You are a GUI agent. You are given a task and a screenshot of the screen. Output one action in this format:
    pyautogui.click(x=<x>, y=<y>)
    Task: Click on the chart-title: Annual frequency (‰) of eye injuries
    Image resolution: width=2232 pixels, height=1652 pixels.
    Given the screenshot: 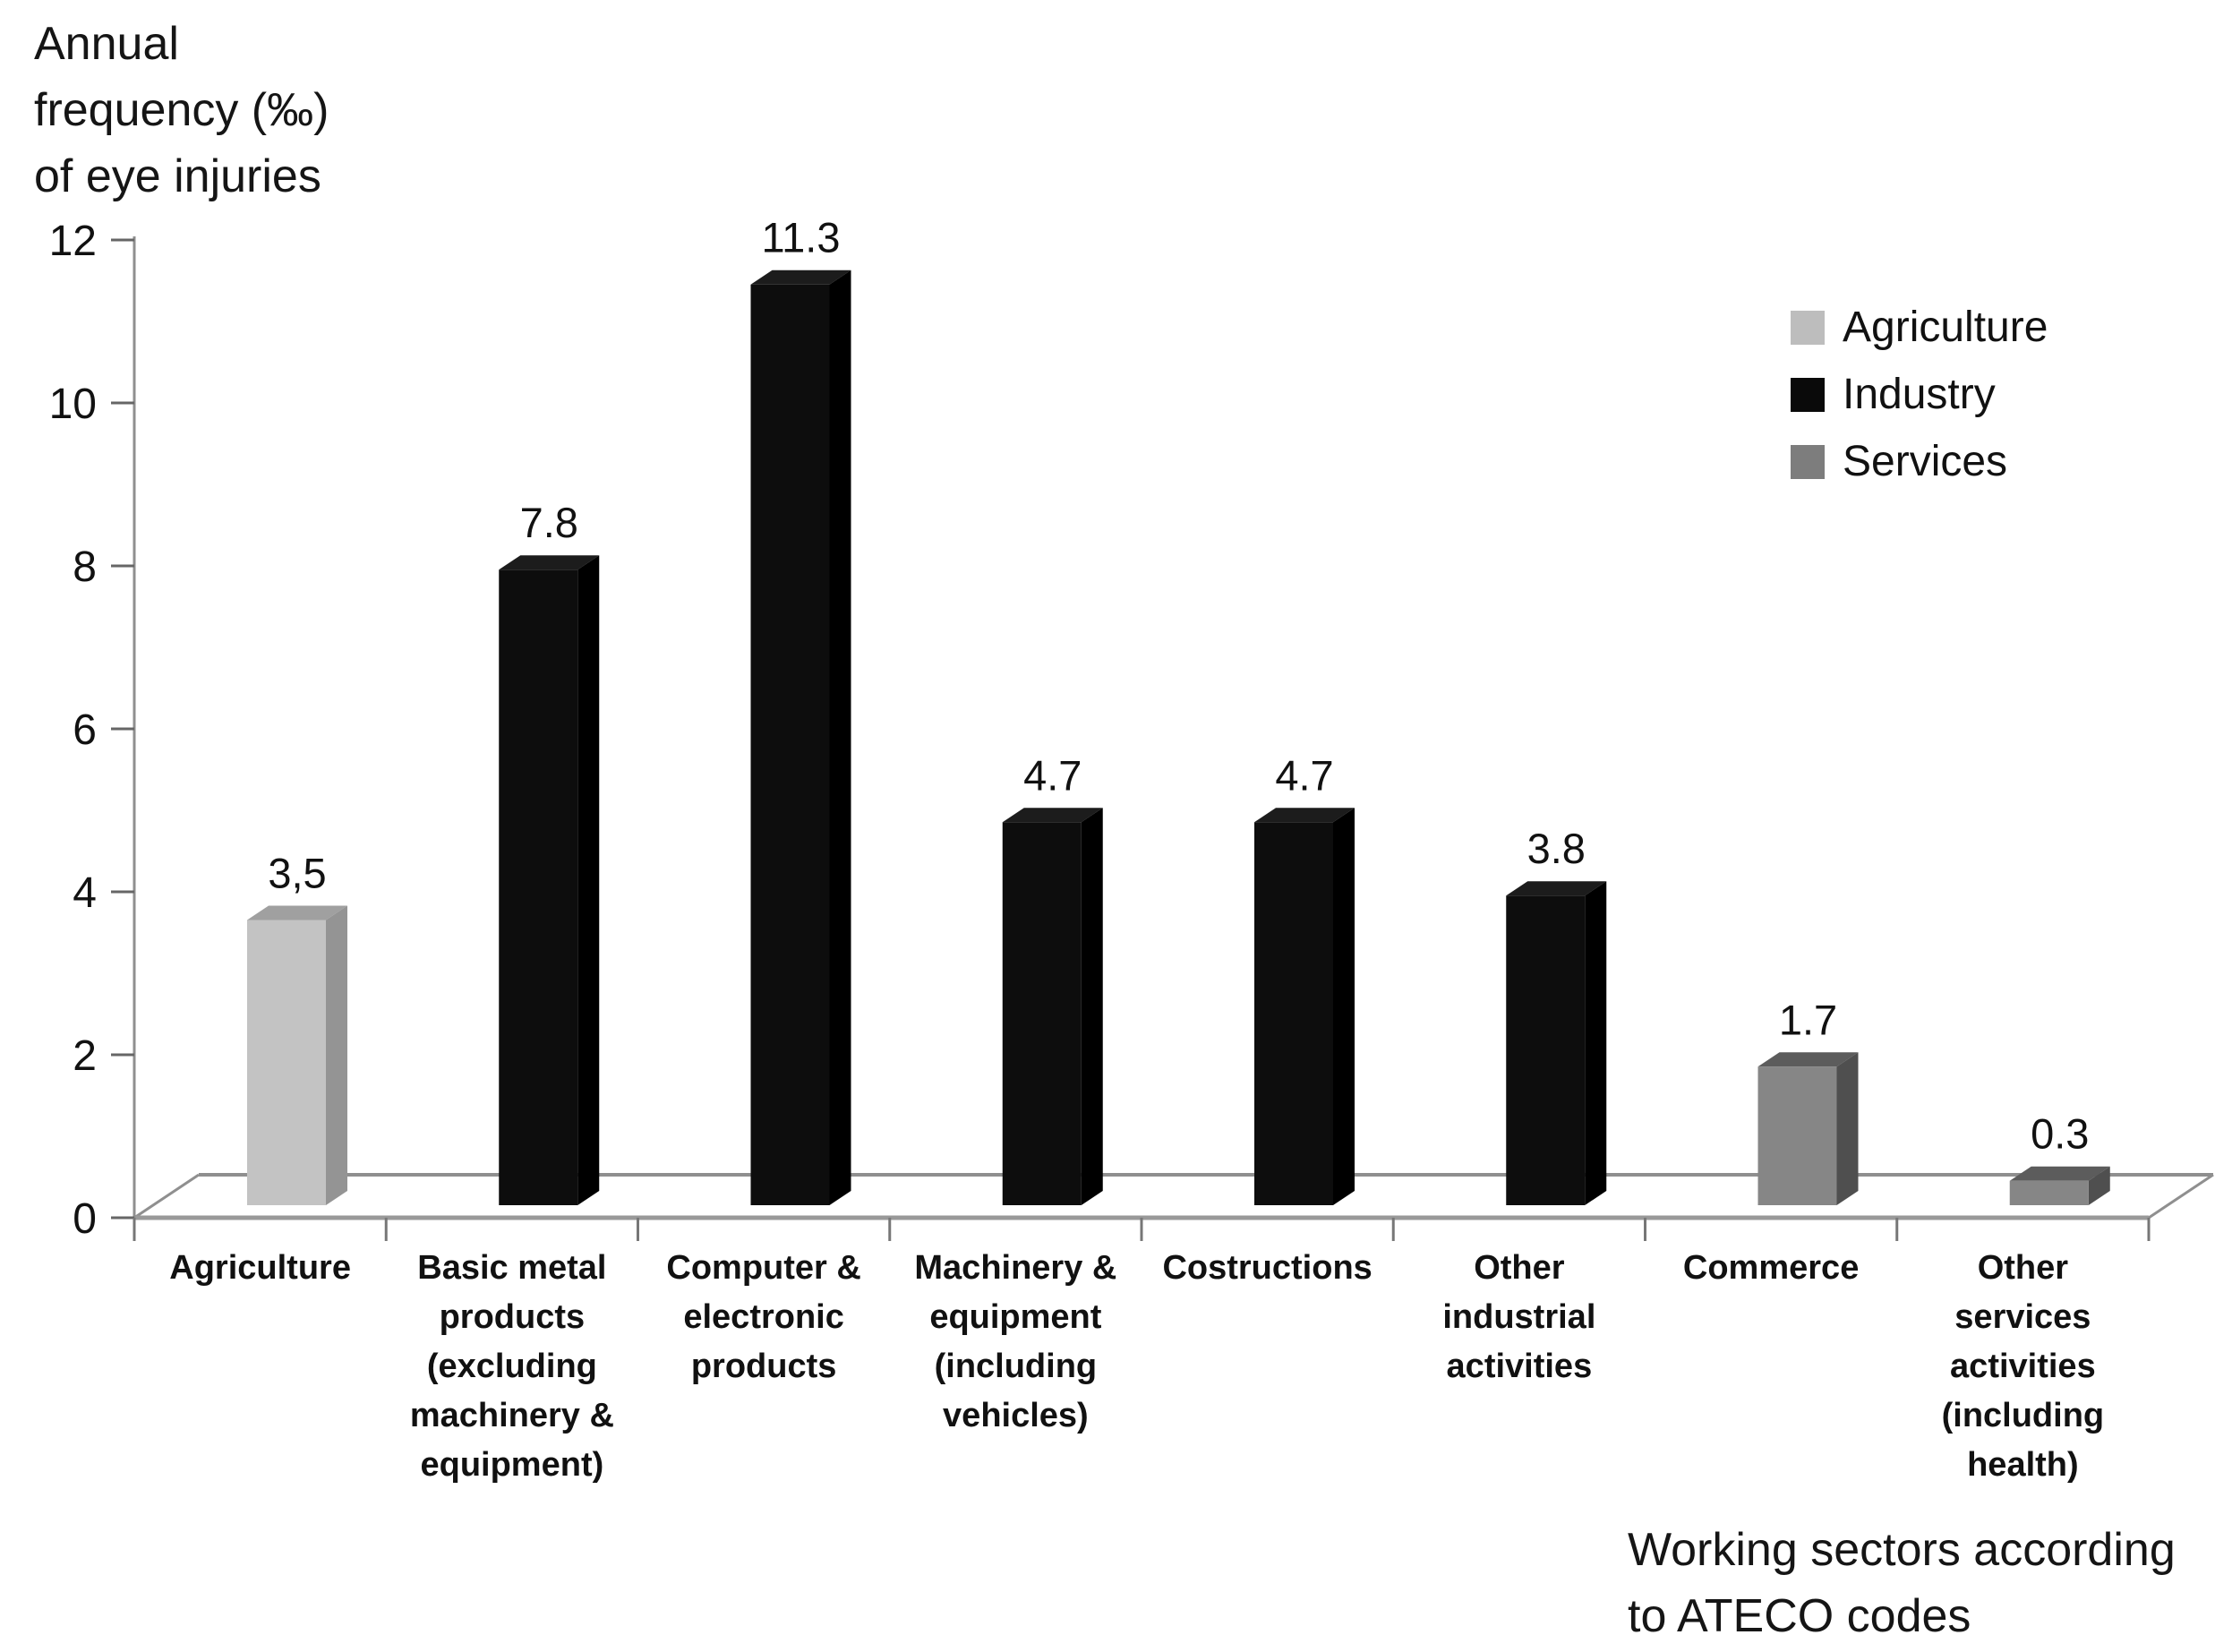 What is the action you would take?
    pyautogui.click(x=181, y=110)
    